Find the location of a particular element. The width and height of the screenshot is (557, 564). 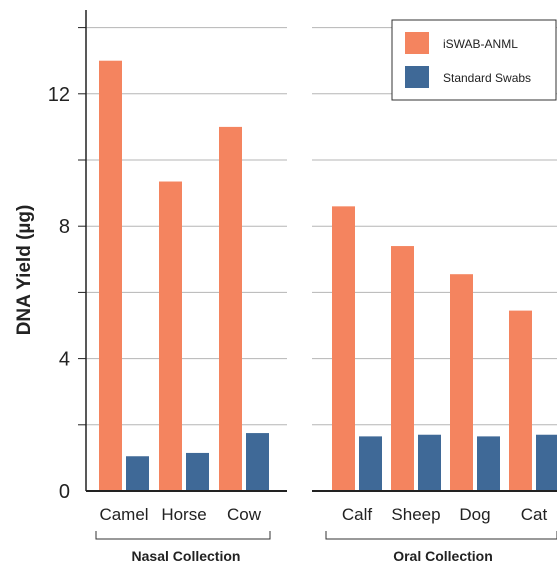

category-label-cow: Cow is located at coordinates (244, 514).